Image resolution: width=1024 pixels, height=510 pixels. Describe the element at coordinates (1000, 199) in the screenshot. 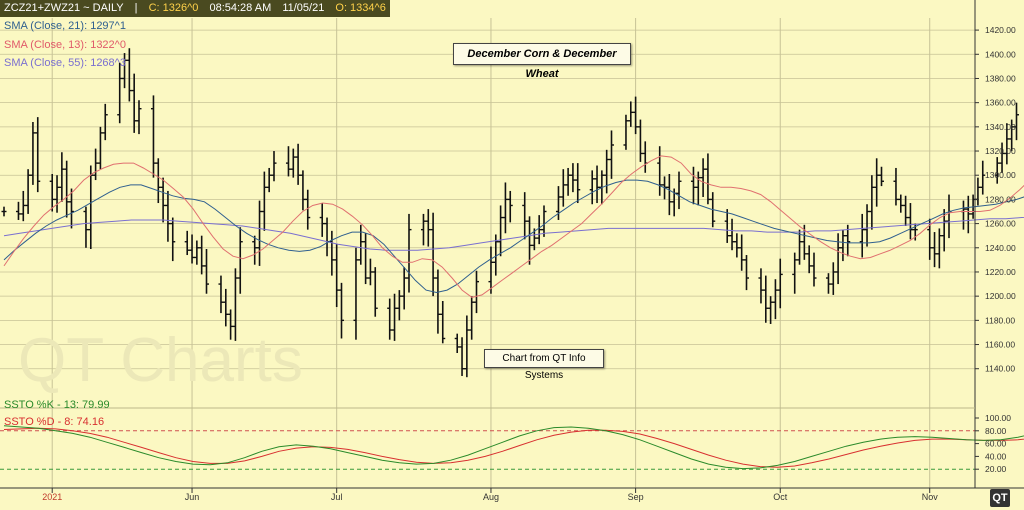

I see `y-tick-label: 1280.00` at that location.